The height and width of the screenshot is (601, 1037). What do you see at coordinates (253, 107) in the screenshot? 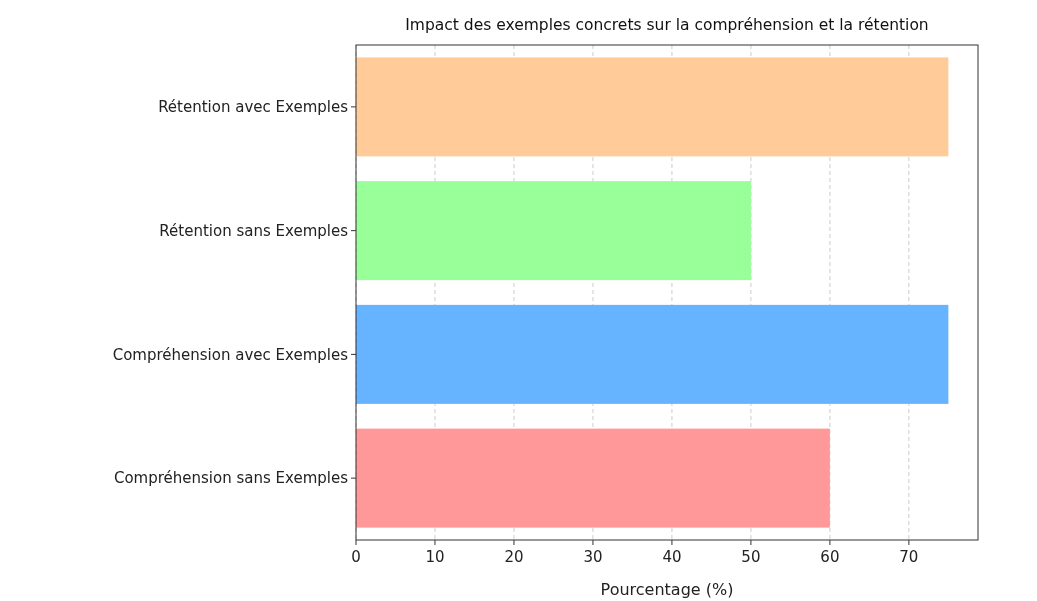
I see `y-tick-label: Rétention avec Exemples` at bounding box center [253, 107].